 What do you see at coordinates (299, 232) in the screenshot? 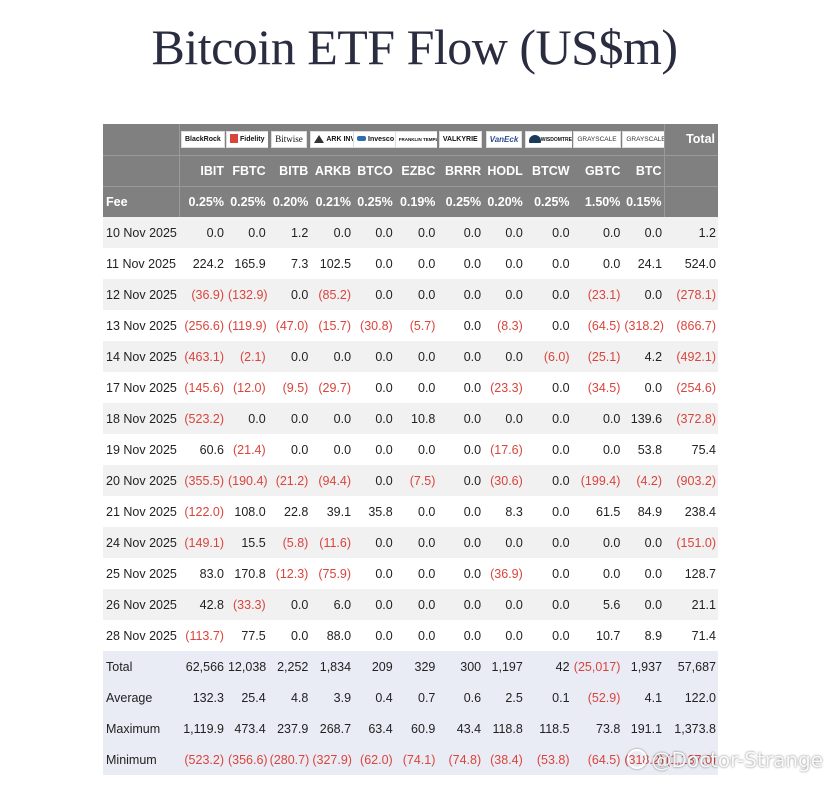
I see `value-cell: 1.2` at bounding box center [299, 232].